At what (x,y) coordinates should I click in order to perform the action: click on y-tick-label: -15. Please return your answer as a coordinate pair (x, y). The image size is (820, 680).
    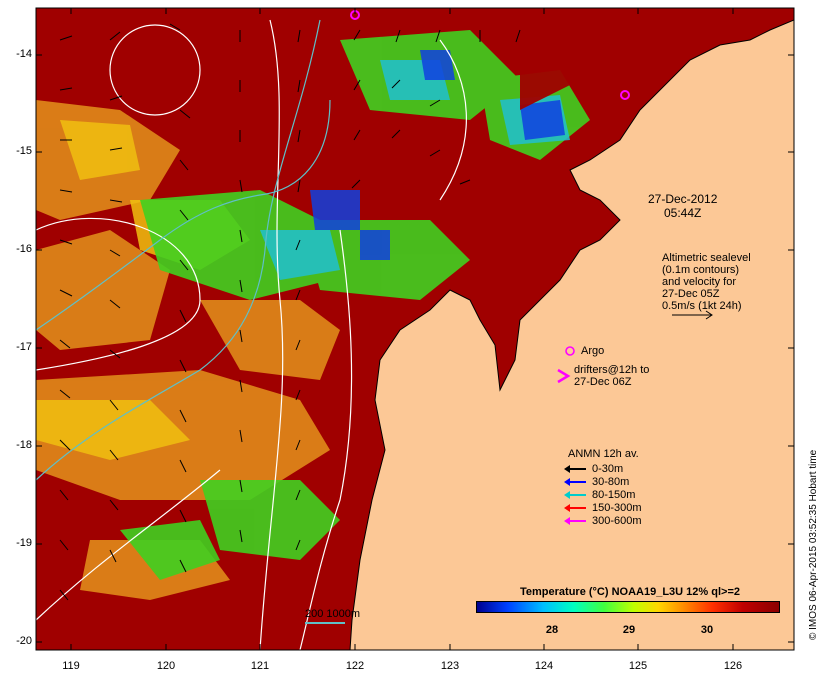
    Looking at the image, I should click on (24, 151).